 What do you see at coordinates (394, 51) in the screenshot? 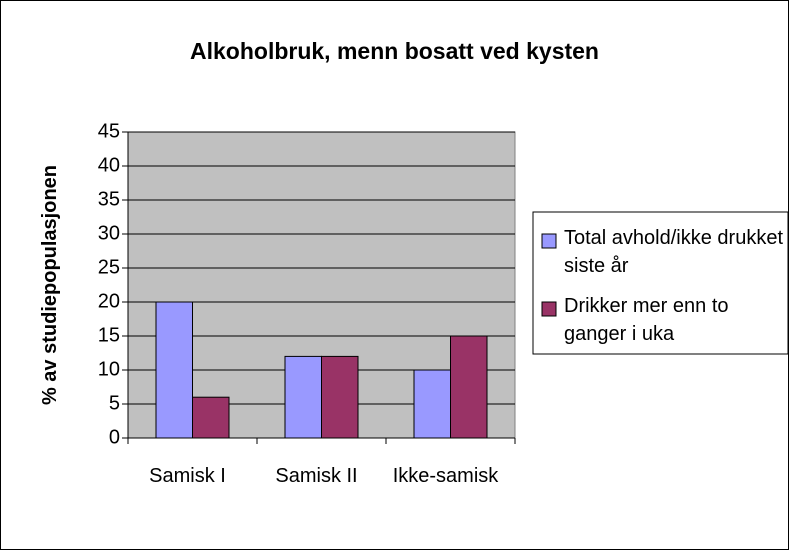
I see `chart-title: Alkoholbruk, menn bosatt ved kysten` at bounding box center [394, 51].